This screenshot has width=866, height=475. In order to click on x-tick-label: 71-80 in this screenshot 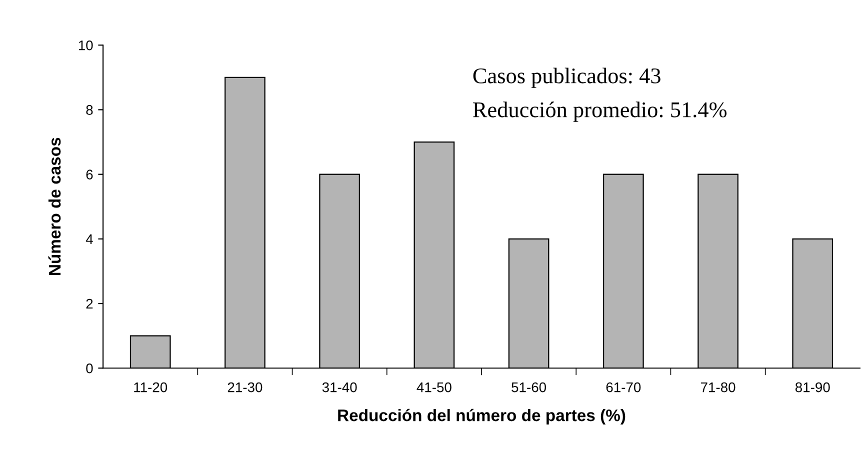, I will do `click(718, 387)`.